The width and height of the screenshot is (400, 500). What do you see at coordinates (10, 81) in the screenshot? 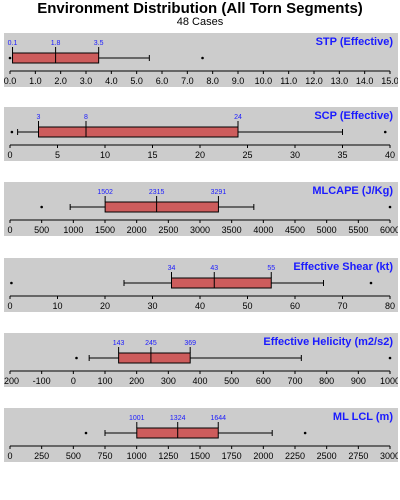
I see `x-tick-label: 0.0` at bounding box center [10, 81].